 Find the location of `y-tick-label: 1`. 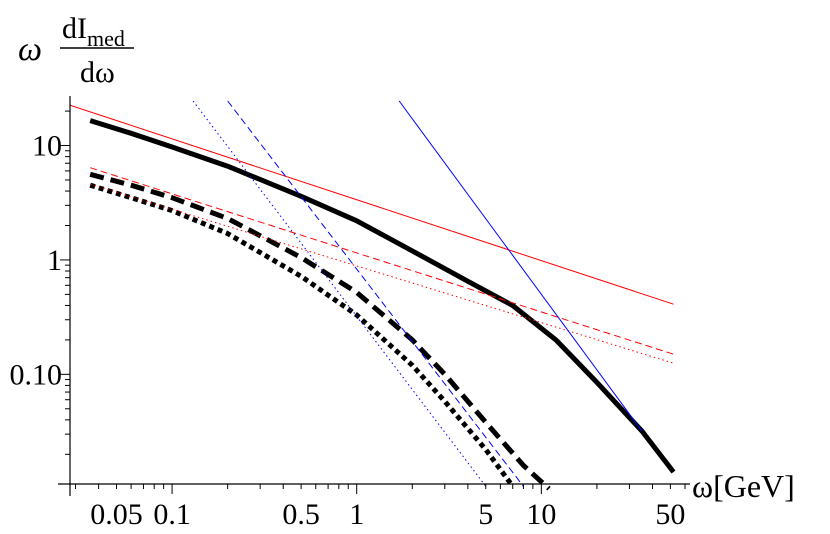

y-tick-label: 1 is located at coordinates (54, 260).